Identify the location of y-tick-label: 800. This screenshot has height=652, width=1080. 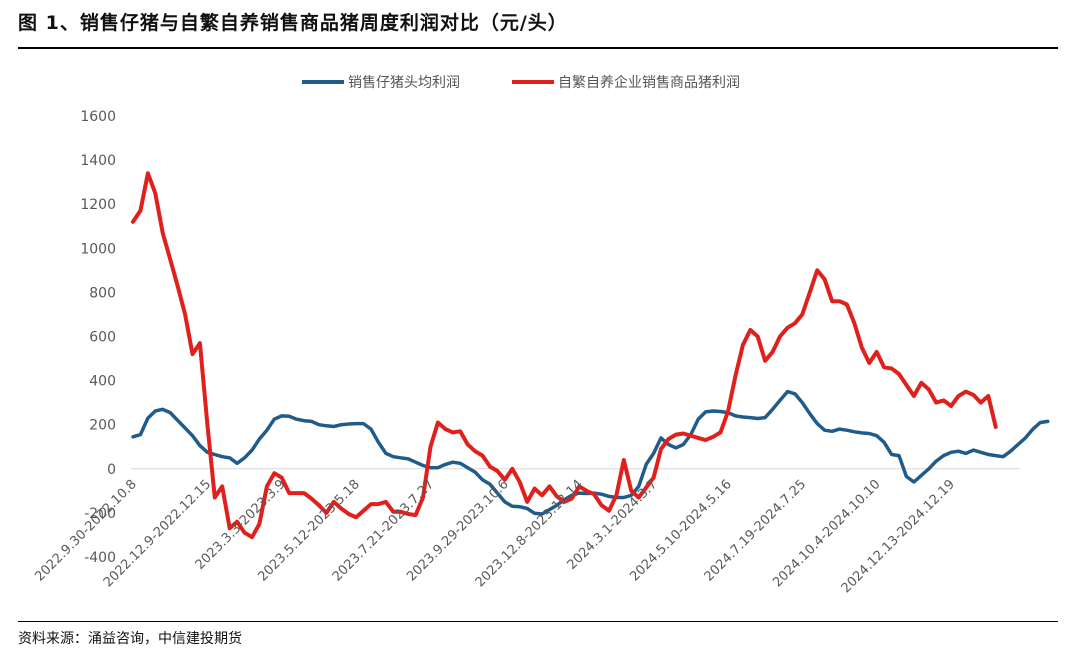
(102, 293).